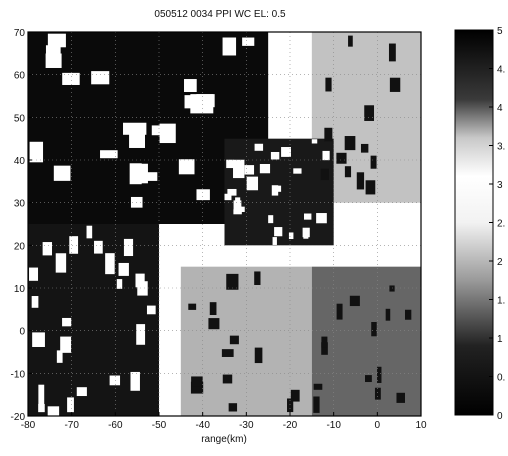 The image size is (508, 456). What do you see at coordinates (290, 425) in the screenshot?
I see `x-tick-label: -20` at bounding box center [290, 425].